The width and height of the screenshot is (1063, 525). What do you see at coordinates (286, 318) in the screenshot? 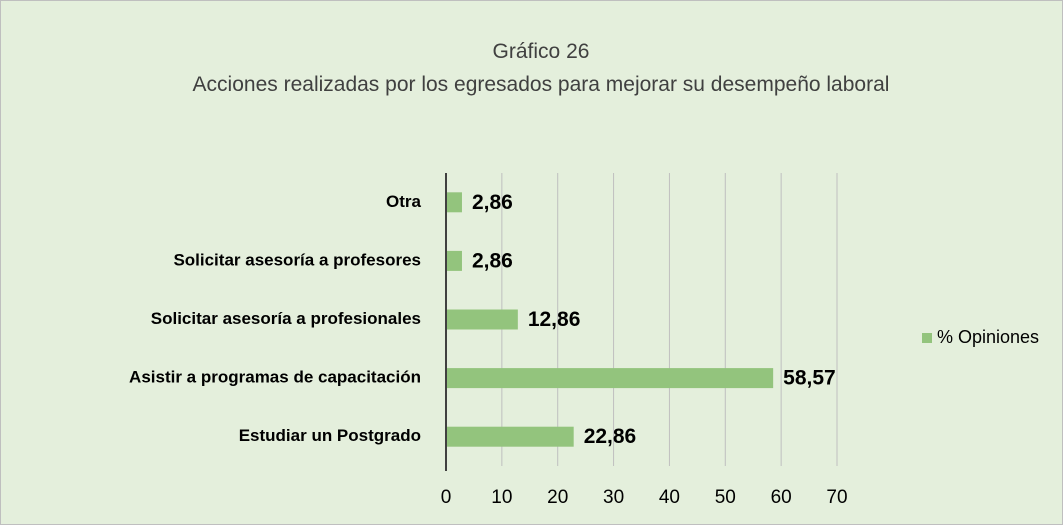
I see `y-tick-label: Solicitar asesoría a profesionales` at bounding box center [286, 318].